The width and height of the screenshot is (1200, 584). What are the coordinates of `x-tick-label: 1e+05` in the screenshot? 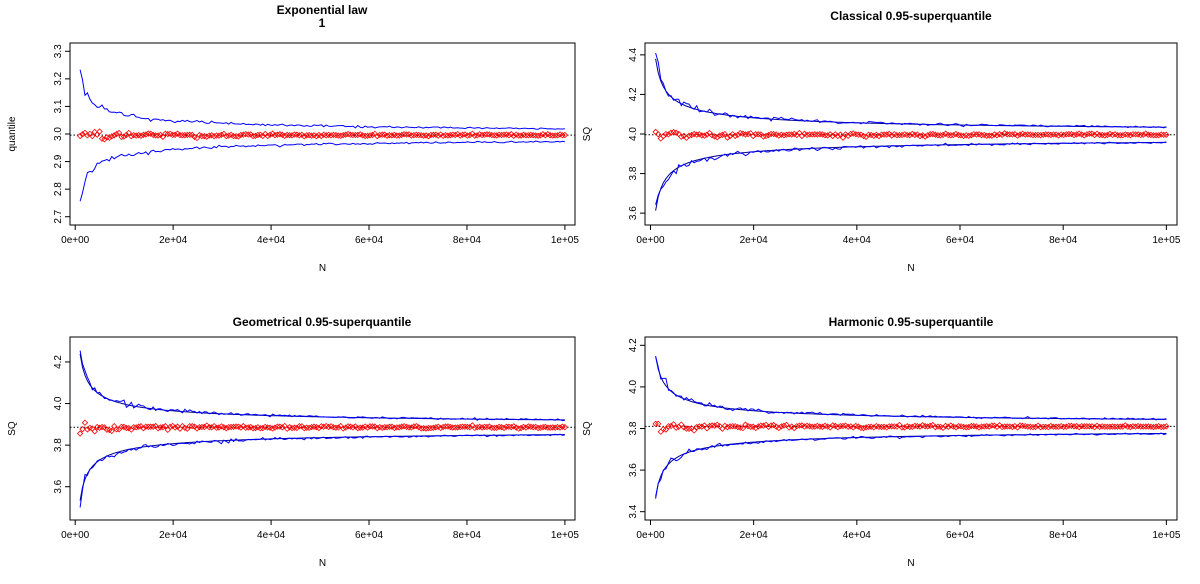 It's located at (565, 240).